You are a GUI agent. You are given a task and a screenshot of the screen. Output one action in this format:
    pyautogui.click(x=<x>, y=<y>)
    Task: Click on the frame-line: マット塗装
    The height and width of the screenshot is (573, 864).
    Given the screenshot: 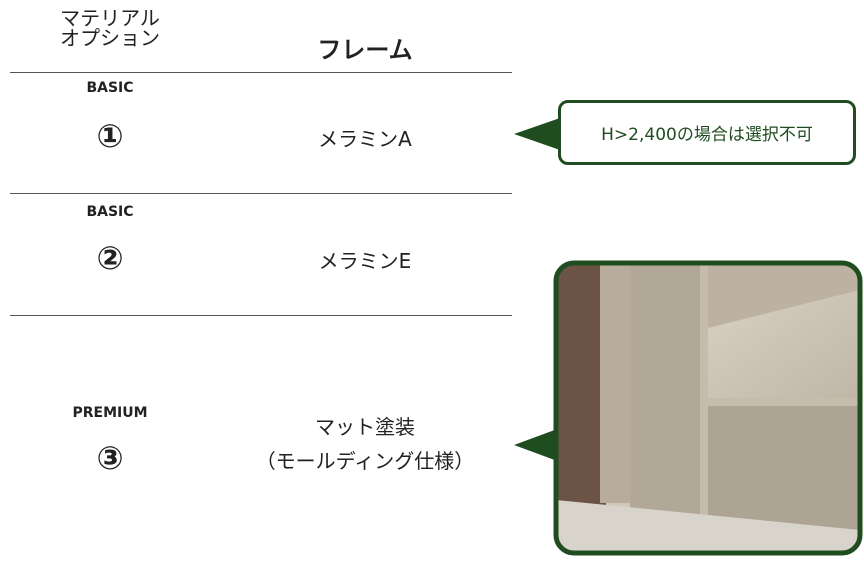 What is the action you would take?
    pyautogui.click(x=365, y=427)
    